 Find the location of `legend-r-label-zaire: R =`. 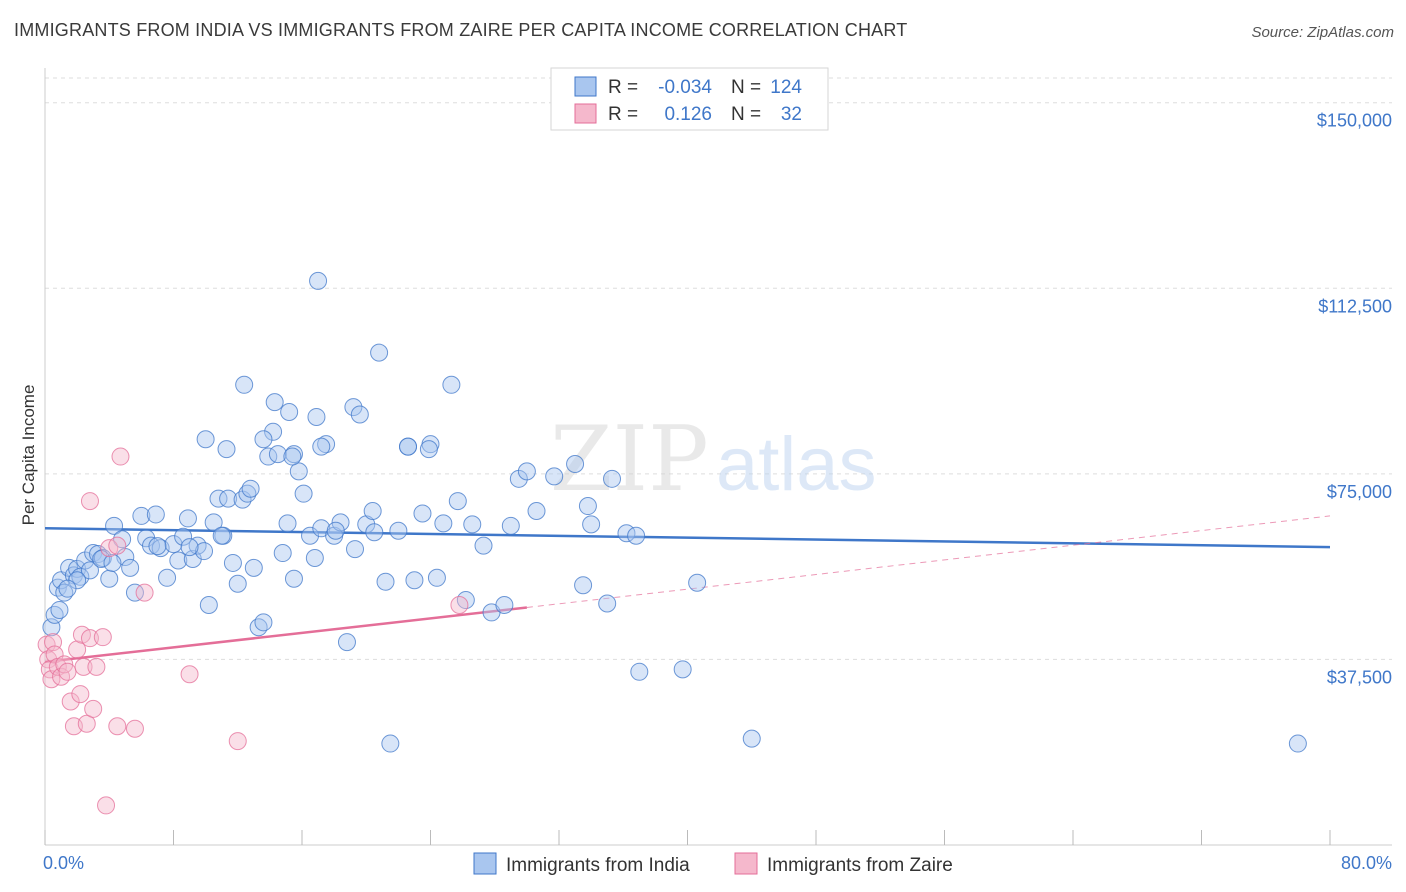

legend-r-label-zaire: R = is located at coordinates (623, 114).